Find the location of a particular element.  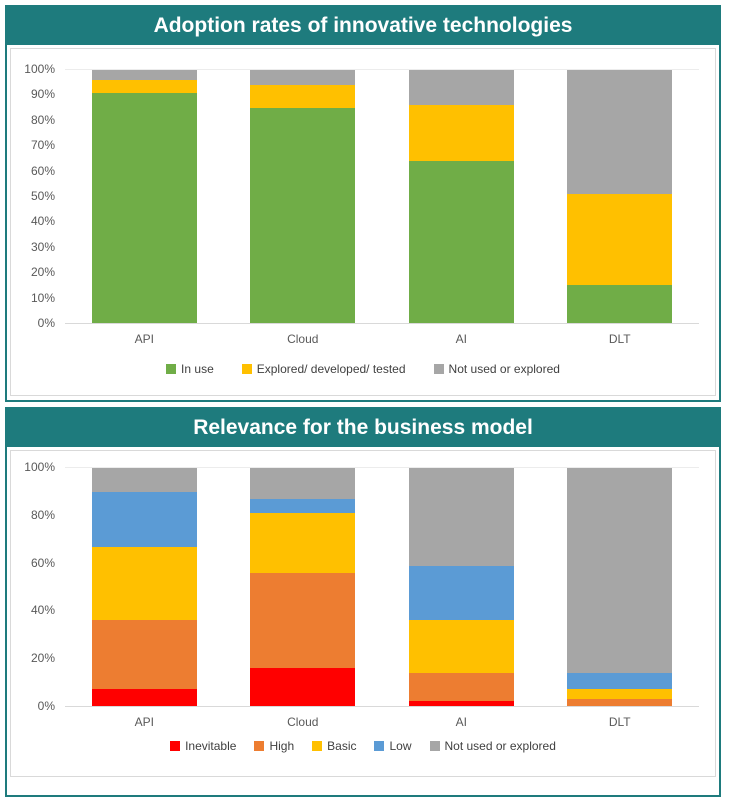

y-axis: 0% 10% 20% 30% 40% 50% 60% 70% 80% 90% 100% is located at coordinates (38, 196).